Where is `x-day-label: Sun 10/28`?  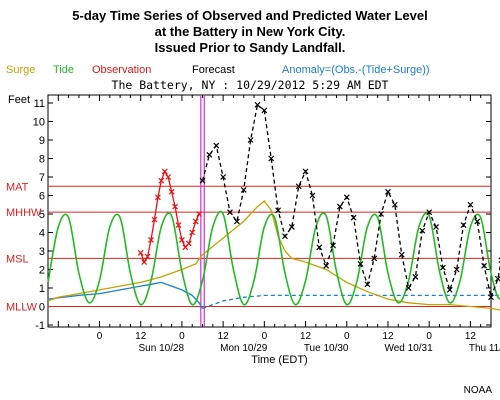 x-day-label: Sun 10/28 is located at coordinates (162, 348).